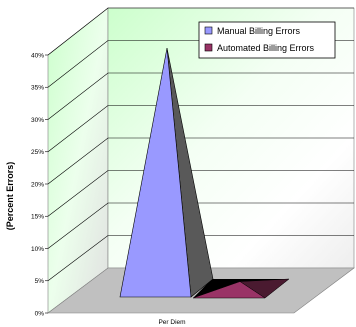  I want to click on y-tick-label: 25%, so click(37, 152).